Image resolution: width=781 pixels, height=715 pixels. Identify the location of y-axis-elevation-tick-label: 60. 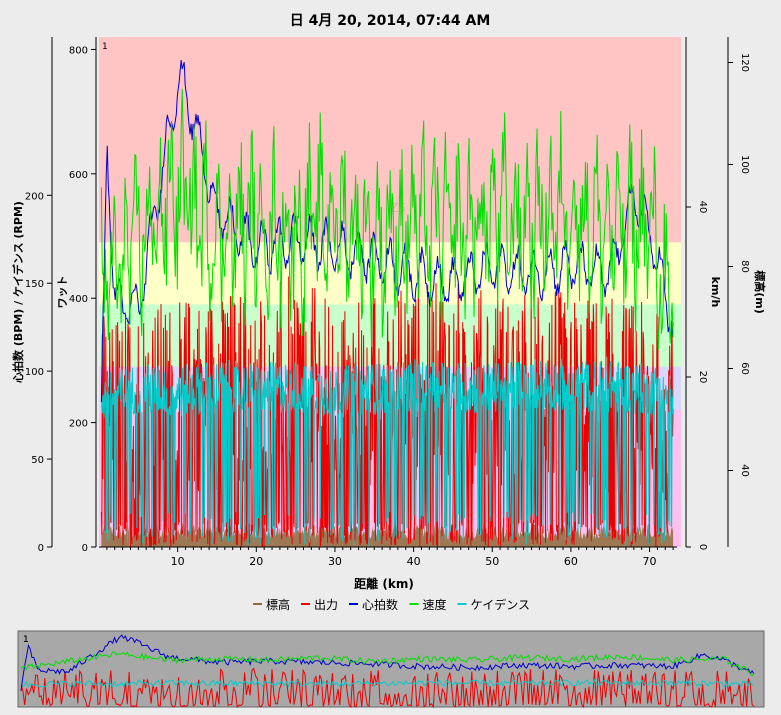
(744, 368).